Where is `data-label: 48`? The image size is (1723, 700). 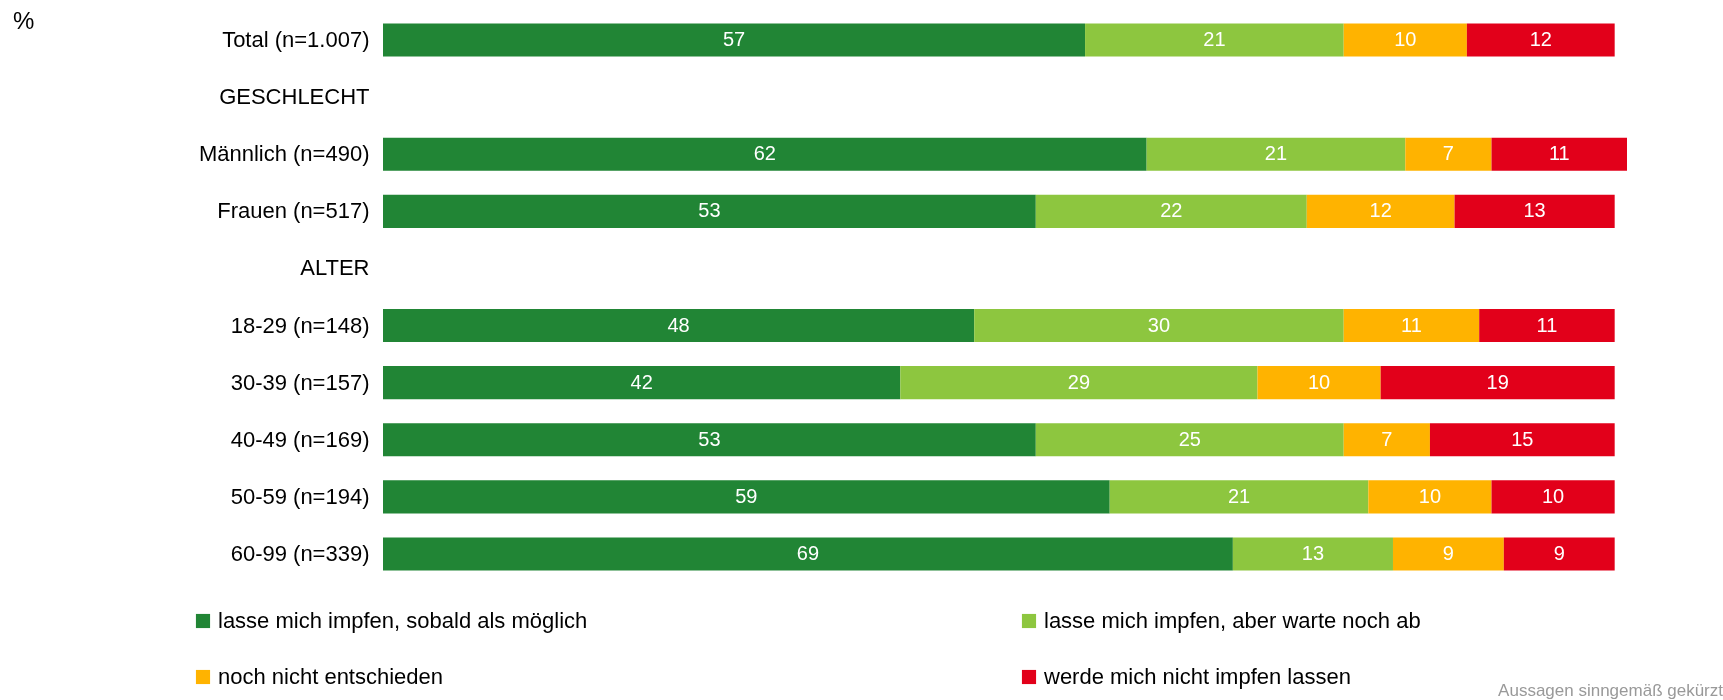
data-label: 48 is located at coordinates (678, 324).